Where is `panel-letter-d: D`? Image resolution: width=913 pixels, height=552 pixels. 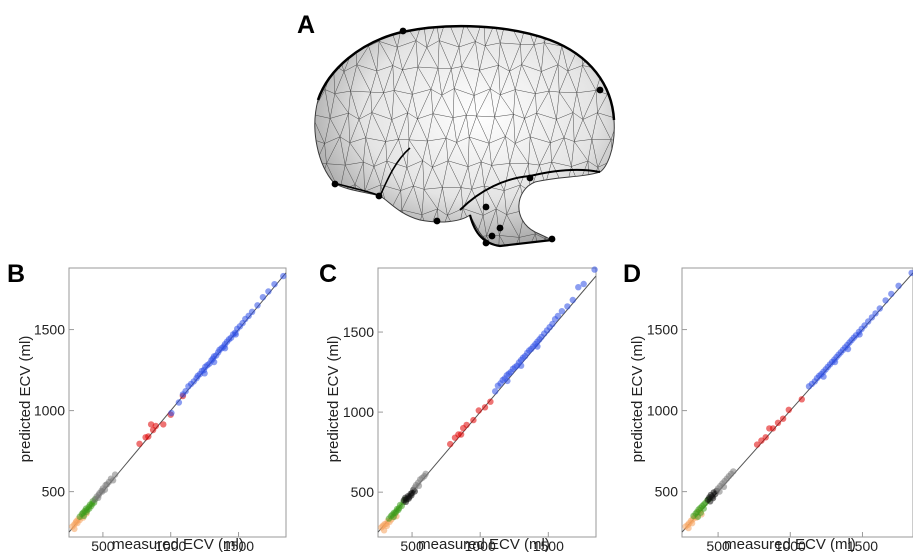 panel-letter-d: D is located at coordinates (632, 274).